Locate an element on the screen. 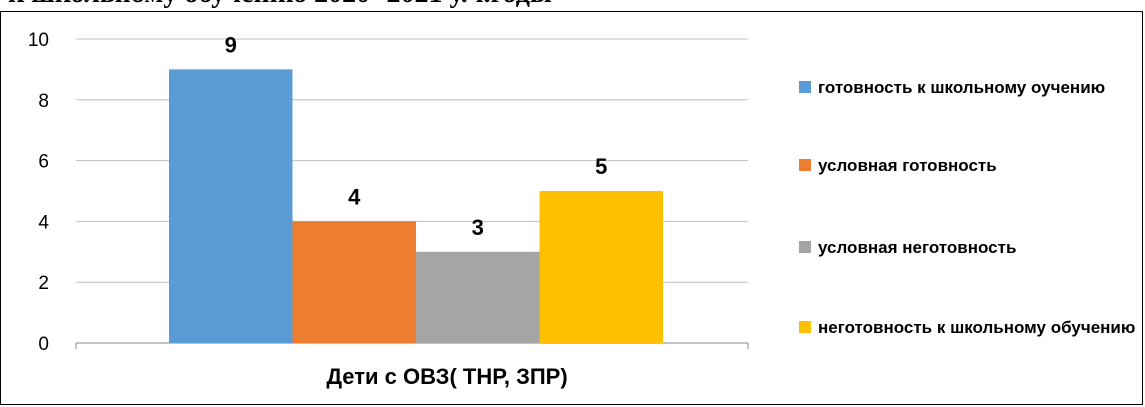  data-label: 9 is located at coordinates (231, 44).